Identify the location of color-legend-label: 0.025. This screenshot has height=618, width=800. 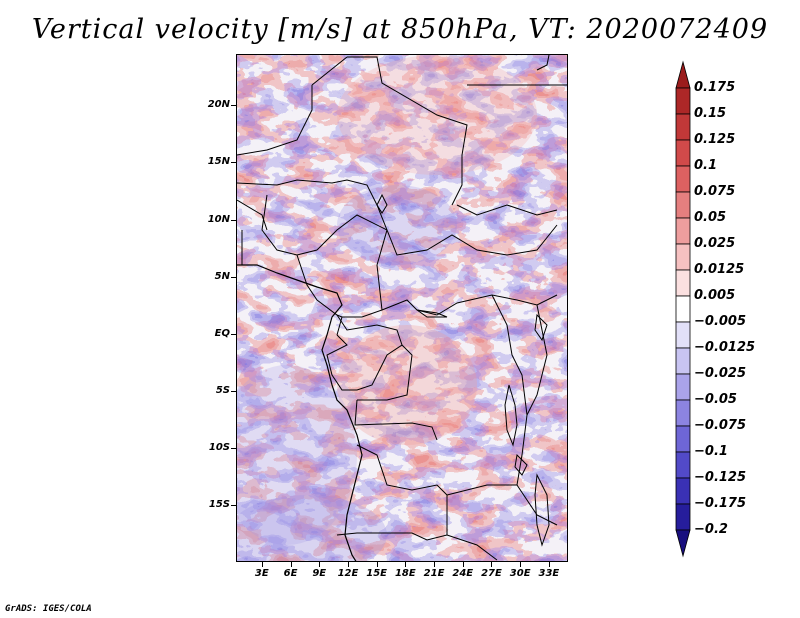
(715, 243).